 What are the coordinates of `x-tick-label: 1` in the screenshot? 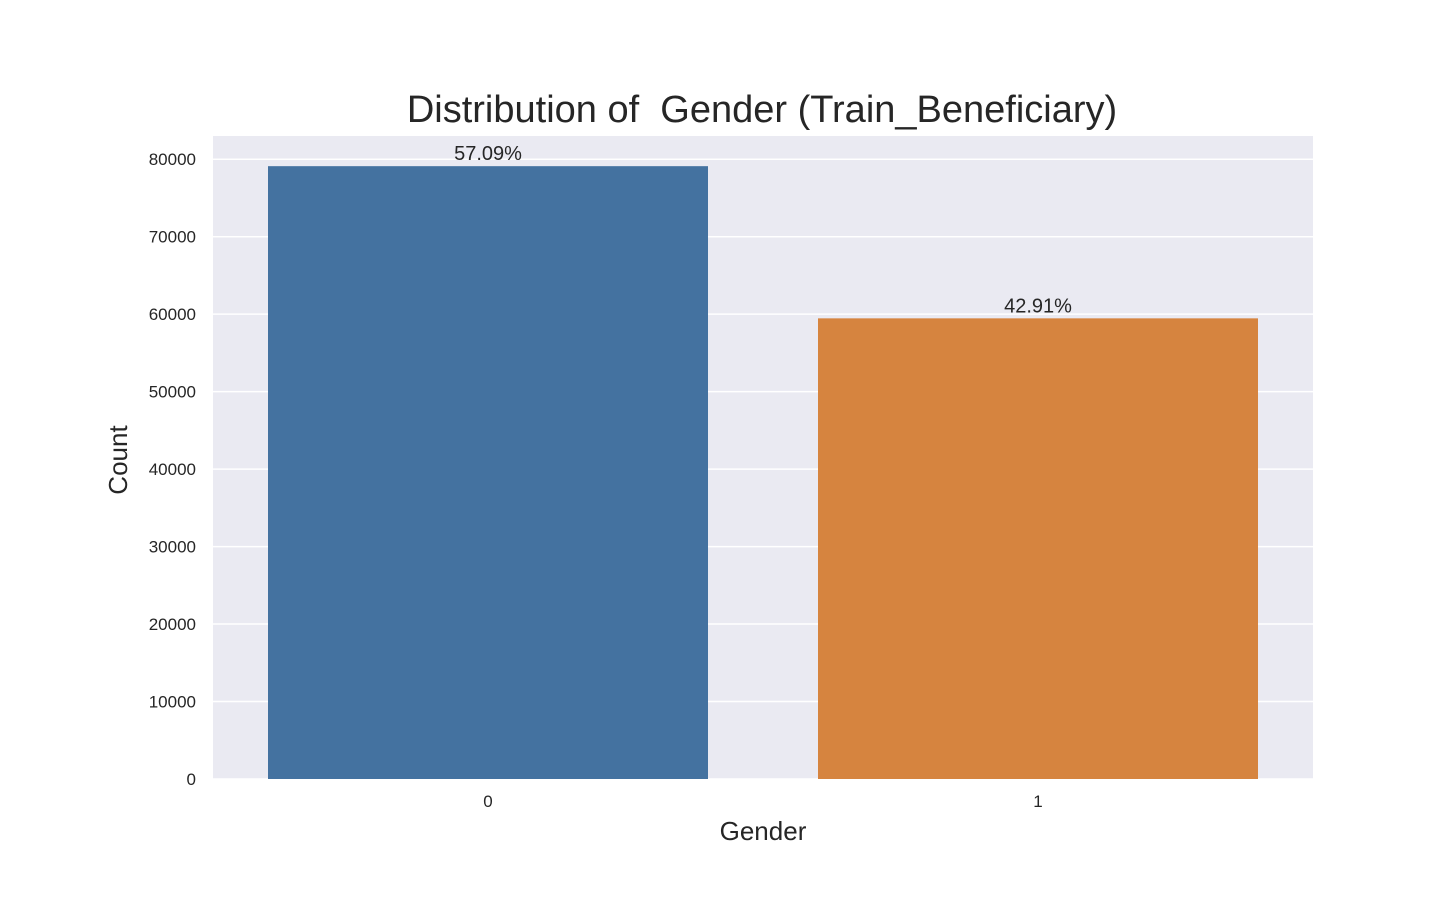 It's located at (1037, 801).